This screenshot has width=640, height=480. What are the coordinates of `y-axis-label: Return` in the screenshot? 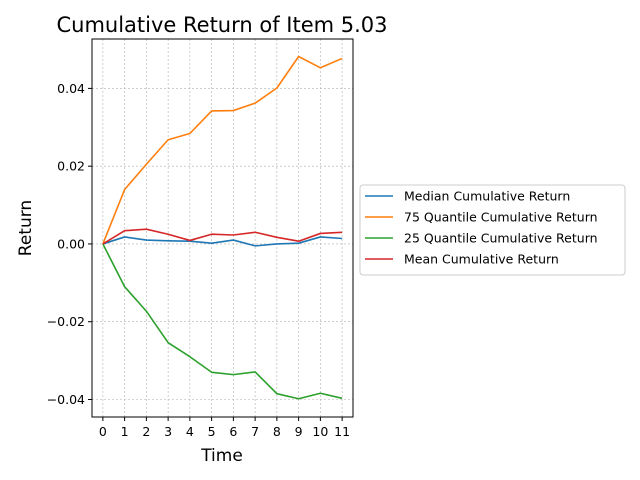 It's located at (26, 228).